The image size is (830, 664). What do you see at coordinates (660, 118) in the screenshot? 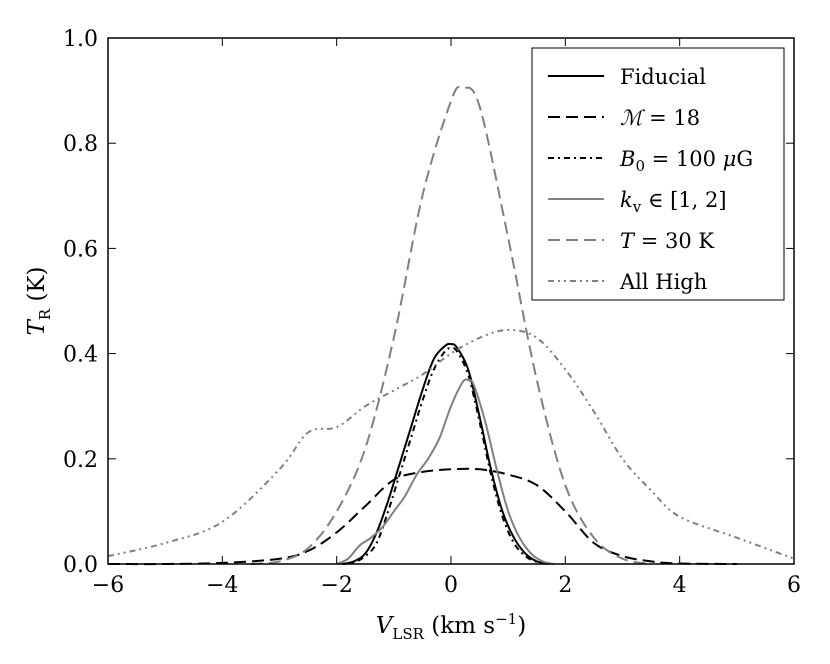
I see `legend-label-2: ℳ = 18` at bounding box center [660, 118].